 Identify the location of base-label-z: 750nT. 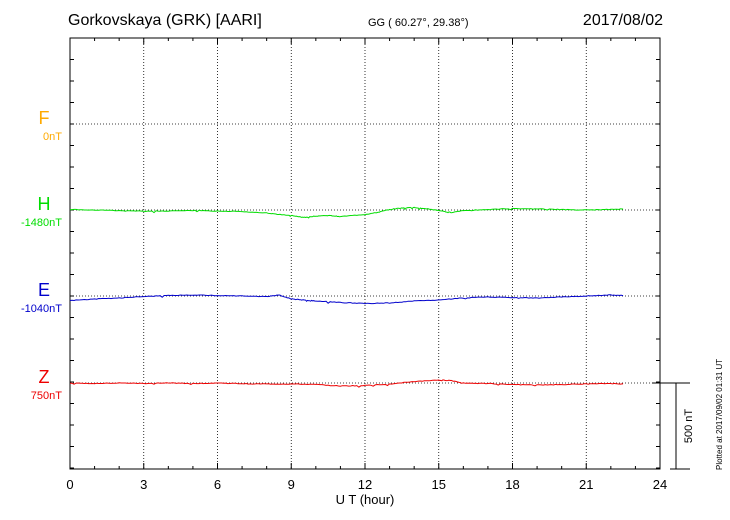
(46, 396).